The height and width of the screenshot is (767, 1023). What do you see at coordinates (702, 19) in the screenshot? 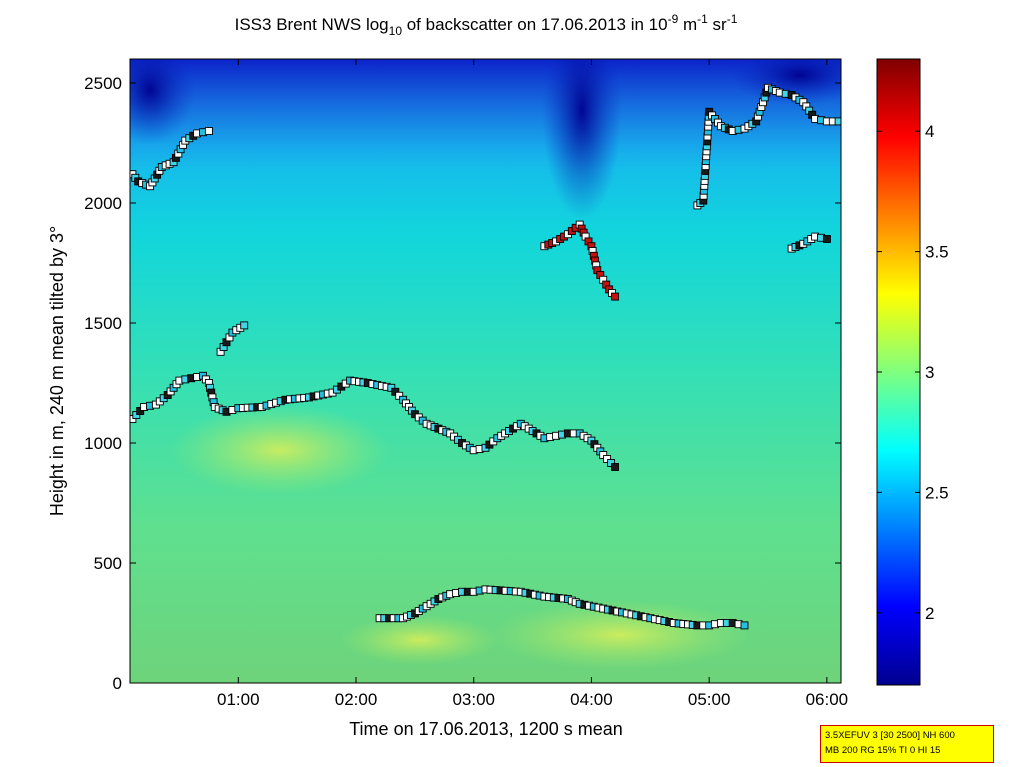
I see `title-part-sup2: -1` at bounding box center [702, 19].